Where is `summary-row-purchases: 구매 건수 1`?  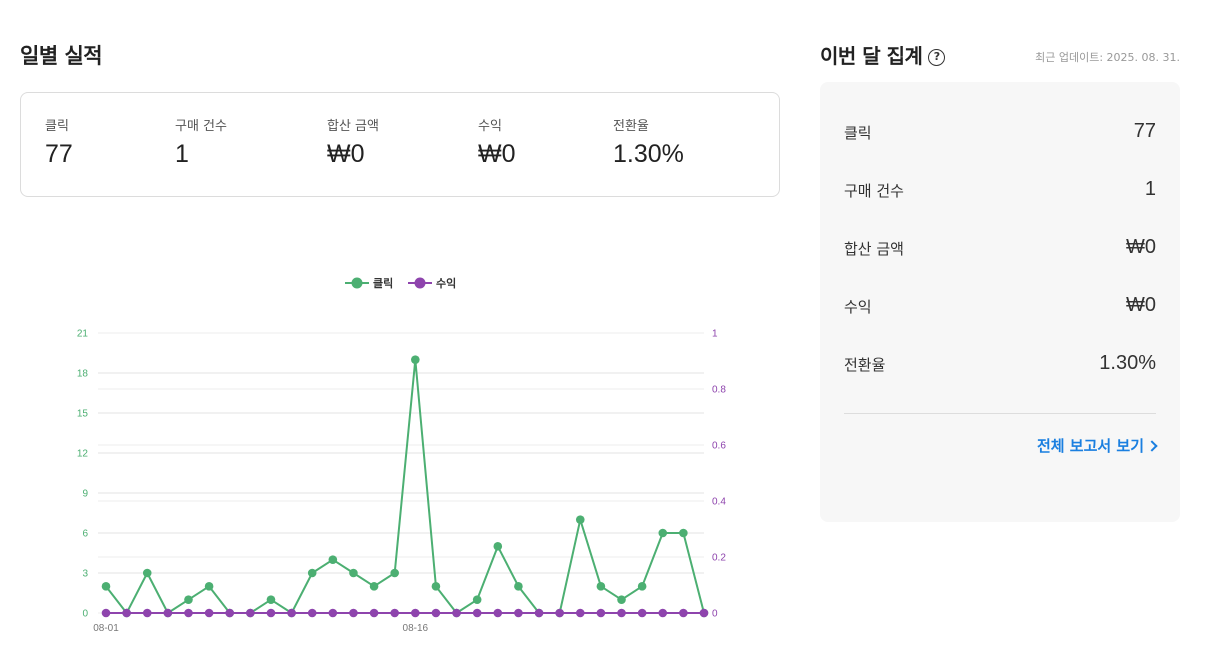
summary-row-purchases: 구매 건수 1 is located at coordinates (1000, 191).